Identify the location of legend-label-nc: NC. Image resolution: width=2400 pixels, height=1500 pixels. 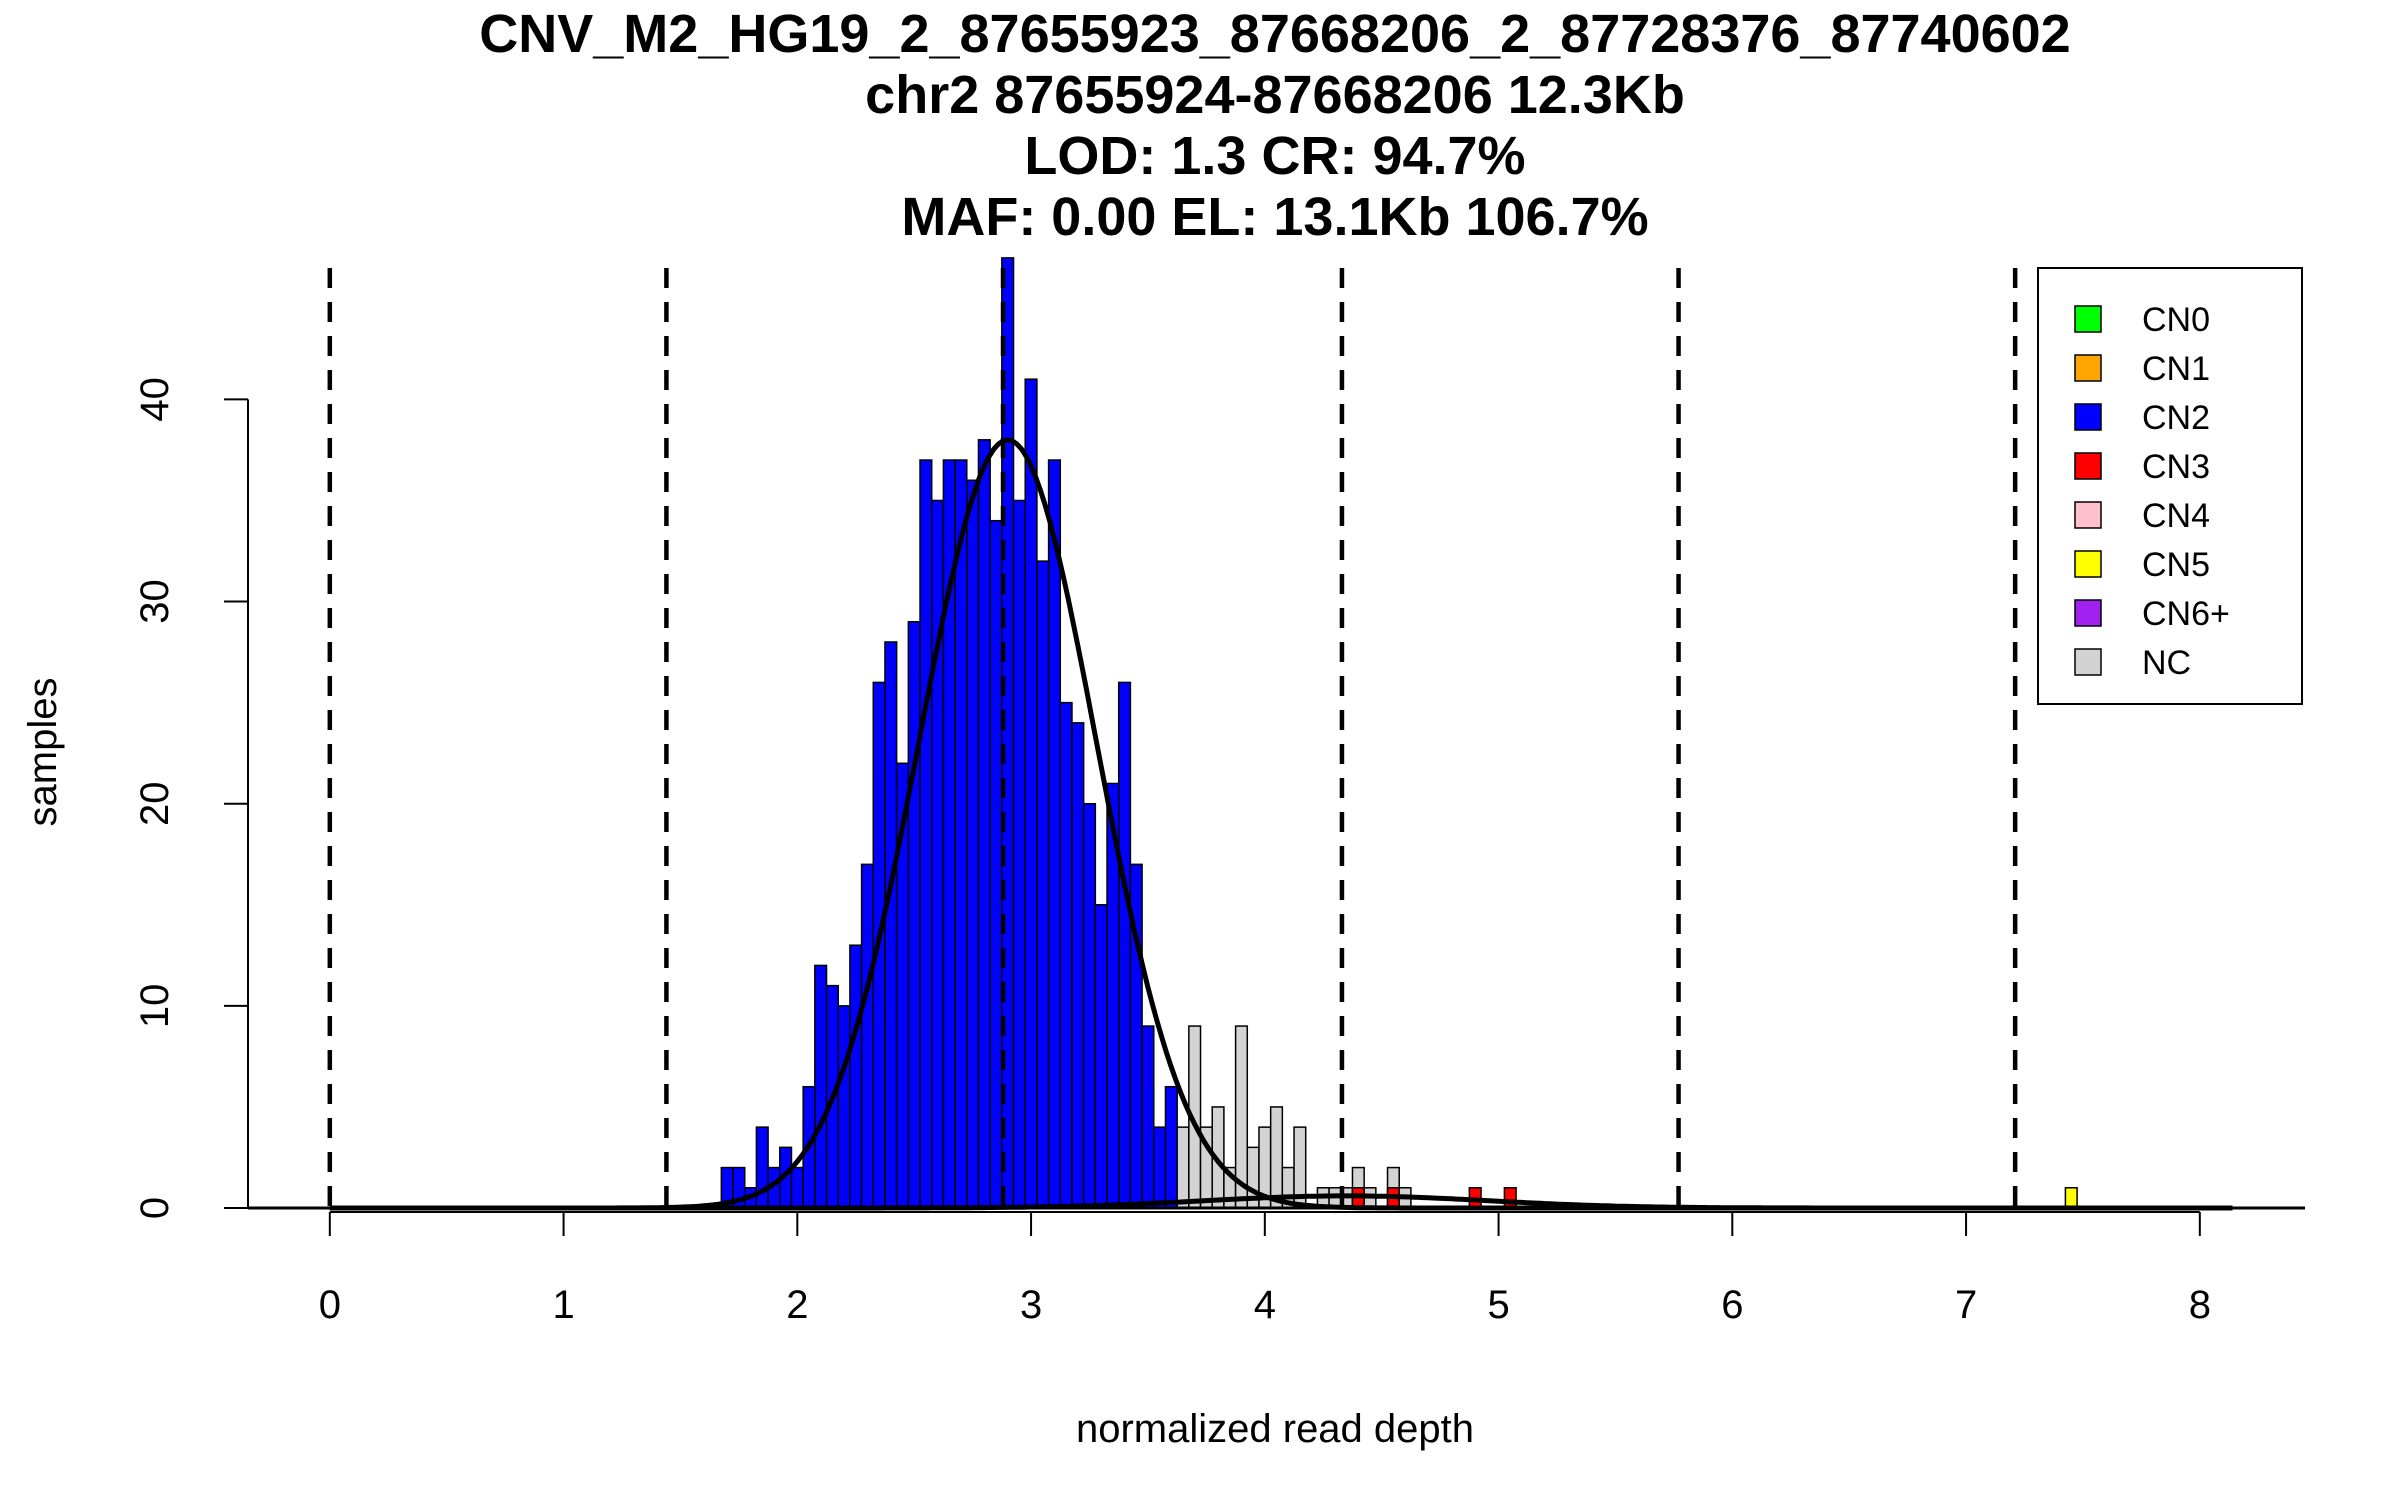
(2166, 663).